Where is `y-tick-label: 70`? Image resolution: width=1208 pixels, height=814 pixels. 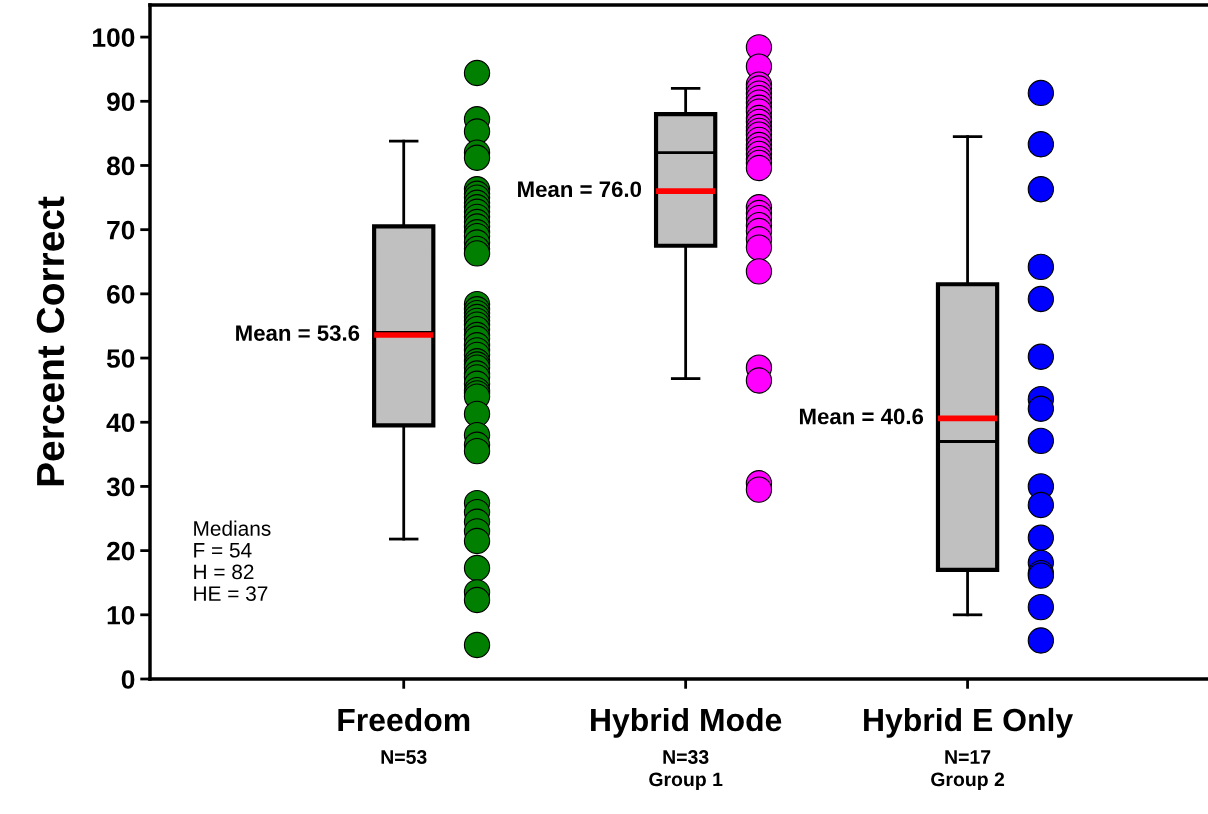
y-tick-label: 70 is located at coordinates (121, 230).